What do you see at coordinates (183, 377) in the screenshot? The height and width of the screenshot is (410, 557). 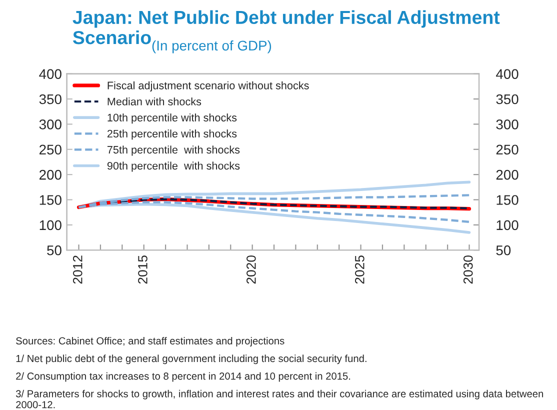 I see `text: 2/ Consumption tax increases to 8 percent in 2014 and 10 percent in 2015.` at bounding box center [183, 377].